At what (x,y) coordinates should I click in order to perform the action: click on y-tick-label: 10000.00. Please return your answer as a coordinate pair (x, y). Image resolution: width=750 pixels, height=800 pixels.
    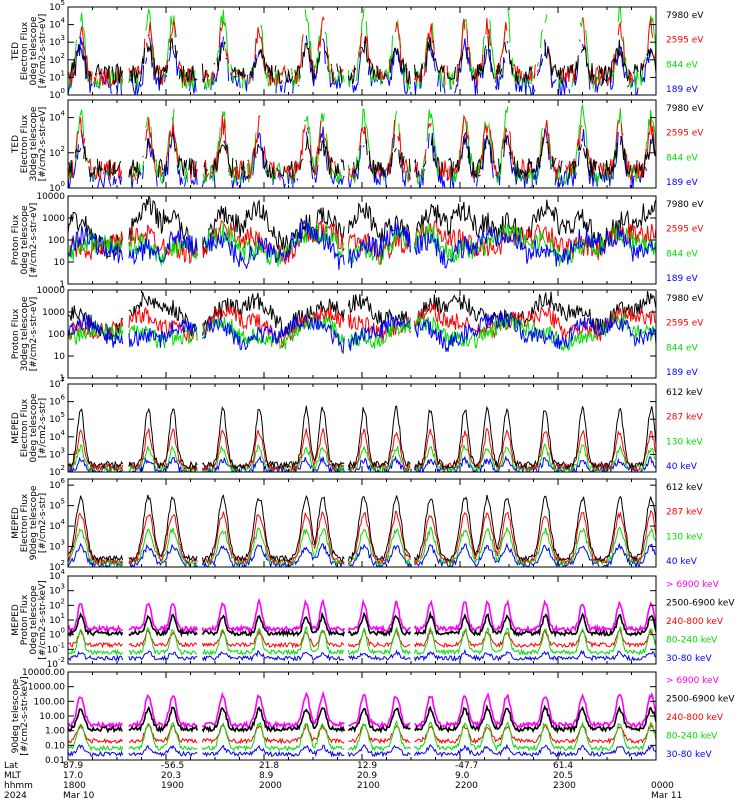
    Looking at the image, I should click on (43, 673).